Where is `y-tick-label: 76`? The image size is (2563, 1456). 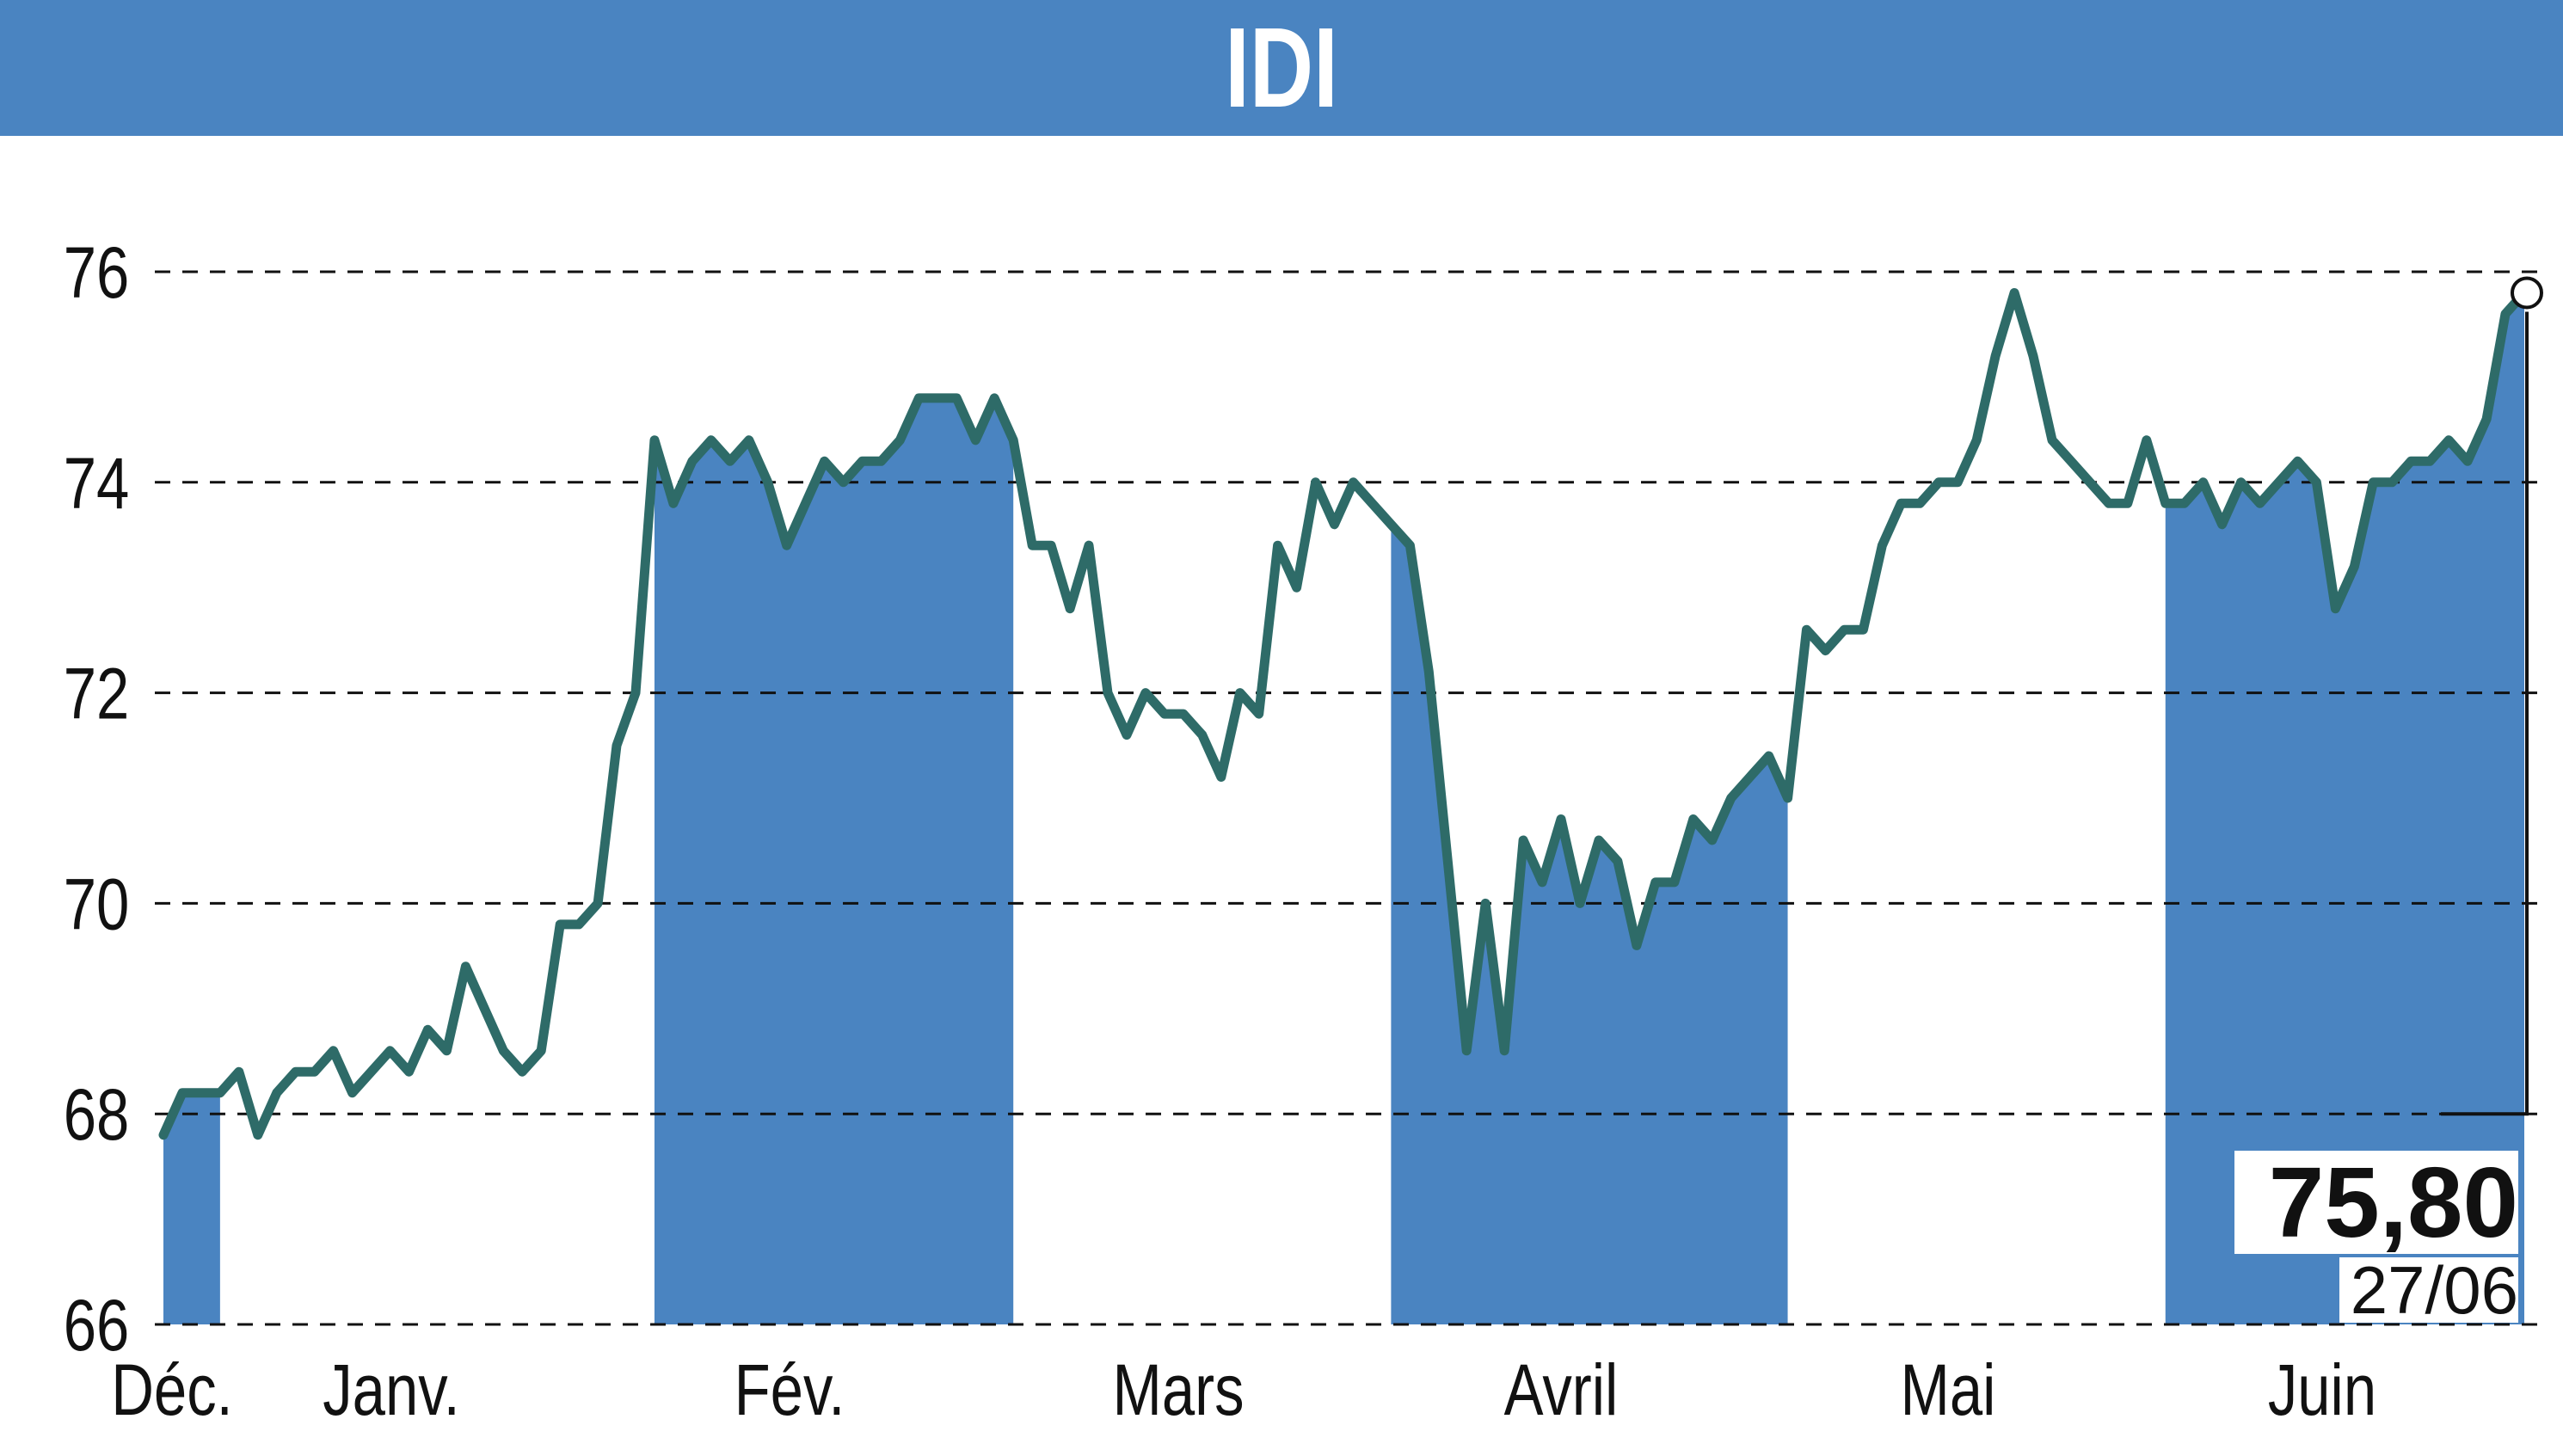
y-tick-label: 76 is located at coordinates (97, 273).